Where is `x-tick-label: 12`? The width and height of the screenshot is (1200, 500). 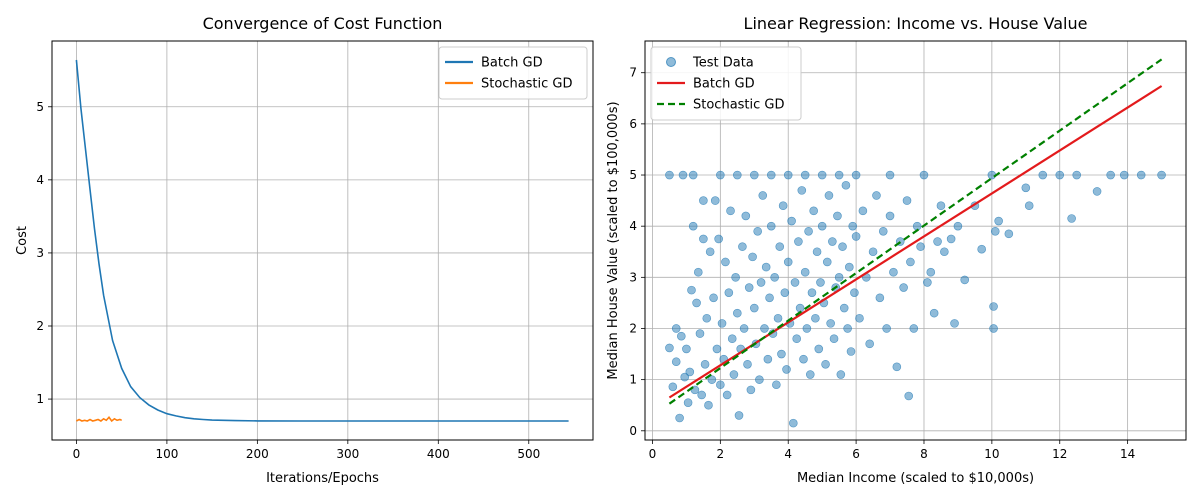 x-tick-label: 12 is located at coordinates (1059, 454).